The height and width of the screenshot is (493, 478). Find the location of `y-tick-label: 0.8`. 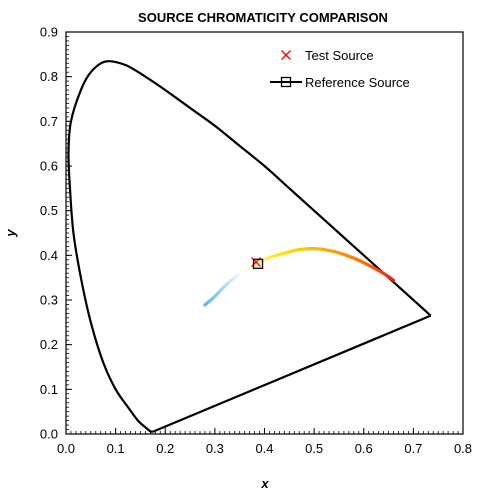

y-tick-label: 0.8 is located at coordinates (49, 76).